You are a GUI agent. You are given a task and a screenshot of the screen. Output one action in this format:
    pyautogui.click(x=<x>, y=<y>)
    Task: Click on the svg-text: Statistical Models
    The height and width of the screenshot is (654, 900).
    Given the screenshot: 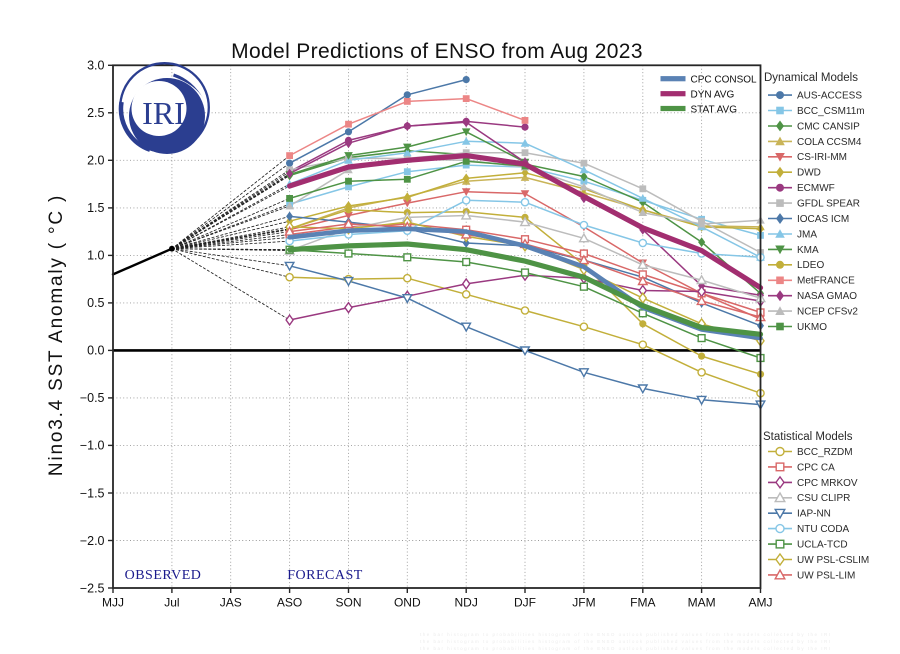 What is the action you would take?
    pyautogui.click(x=808, y=437)
    